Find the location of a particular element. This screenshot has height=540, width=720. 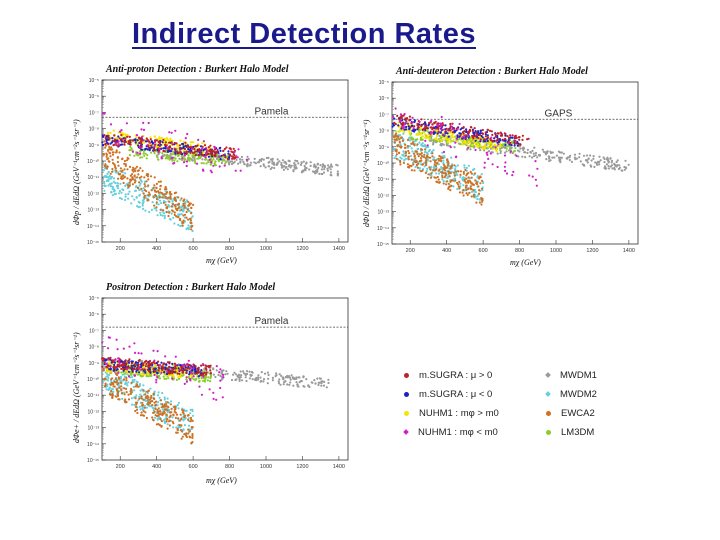

legend-item: MWDM2 is located at coordinates (571, 394).